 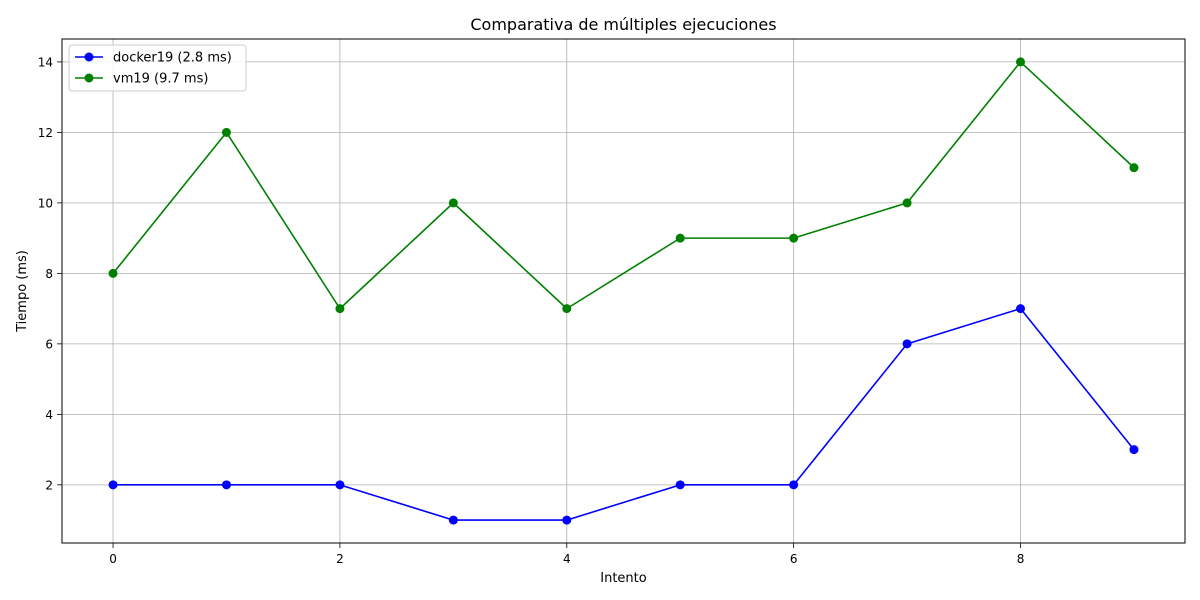 I want to click on legend-box, so click(x=157, y=68).